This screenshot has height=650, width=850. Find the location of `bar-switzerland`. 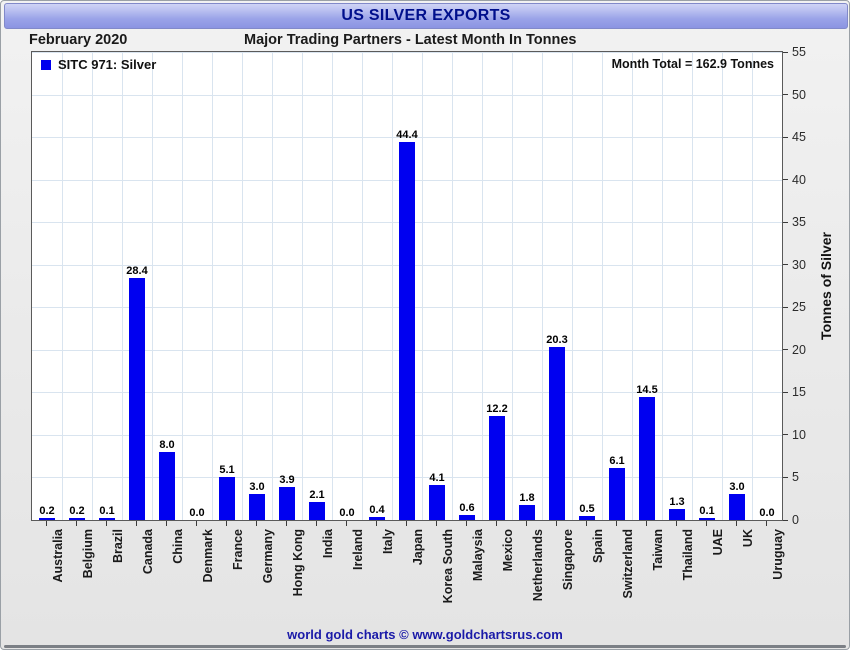

bar-switzerland is located at coordinates (617, 494).